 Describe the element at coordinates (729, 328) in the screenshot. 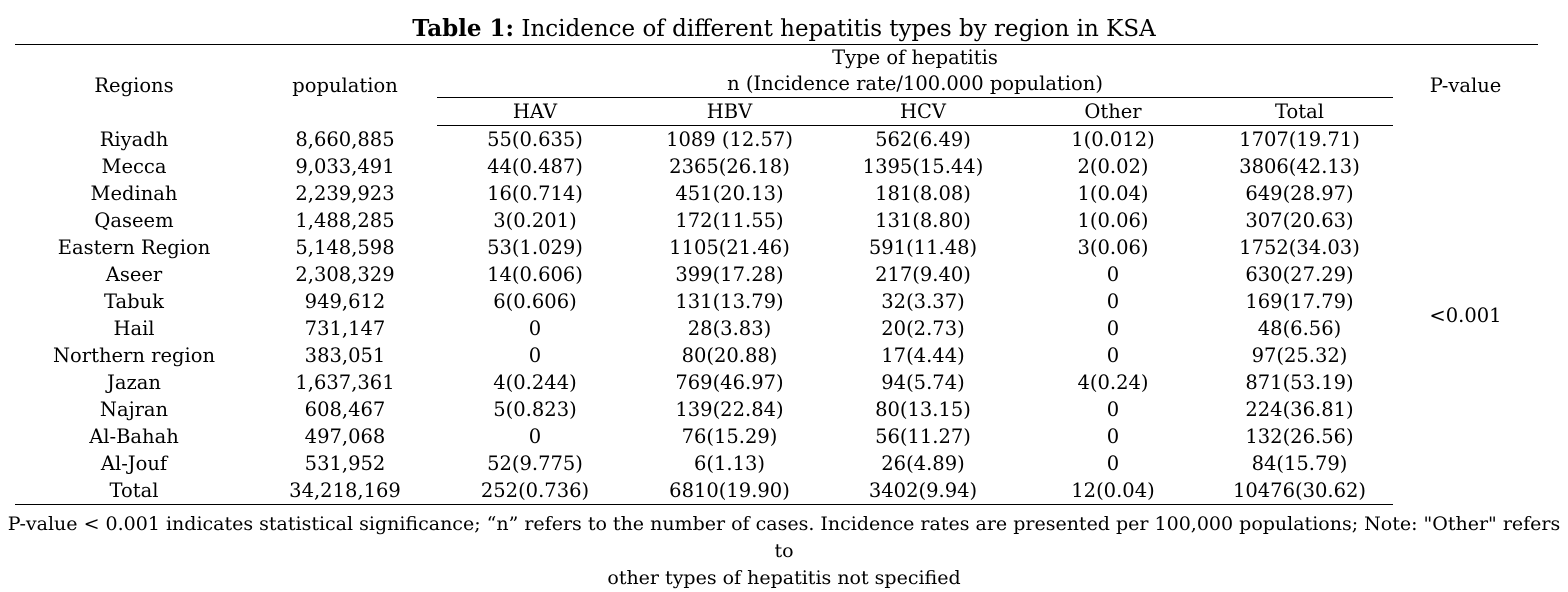

I see `cell-hbv: 28(3.83)` at that location.